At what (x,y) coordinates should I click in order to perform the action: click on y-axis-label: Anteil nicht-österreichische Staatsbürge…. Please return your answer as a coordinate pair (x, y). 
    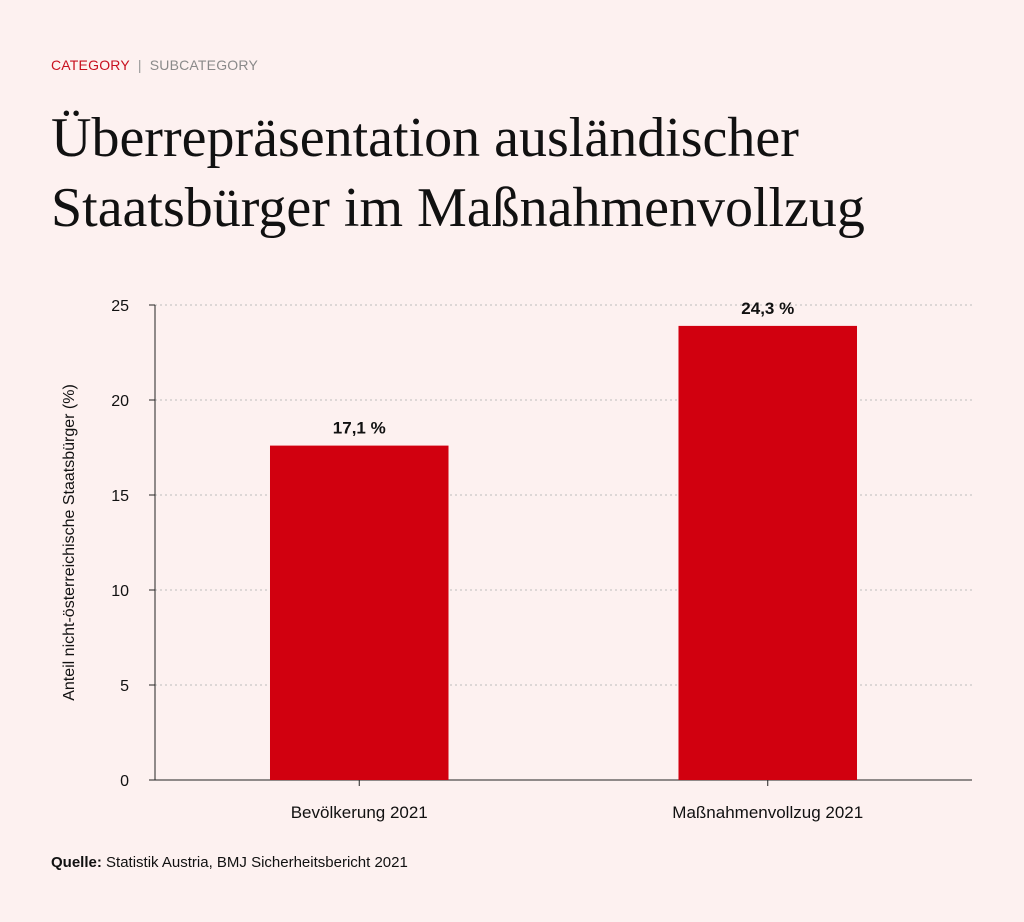
    Looking at the image, I should click on (69, 542).